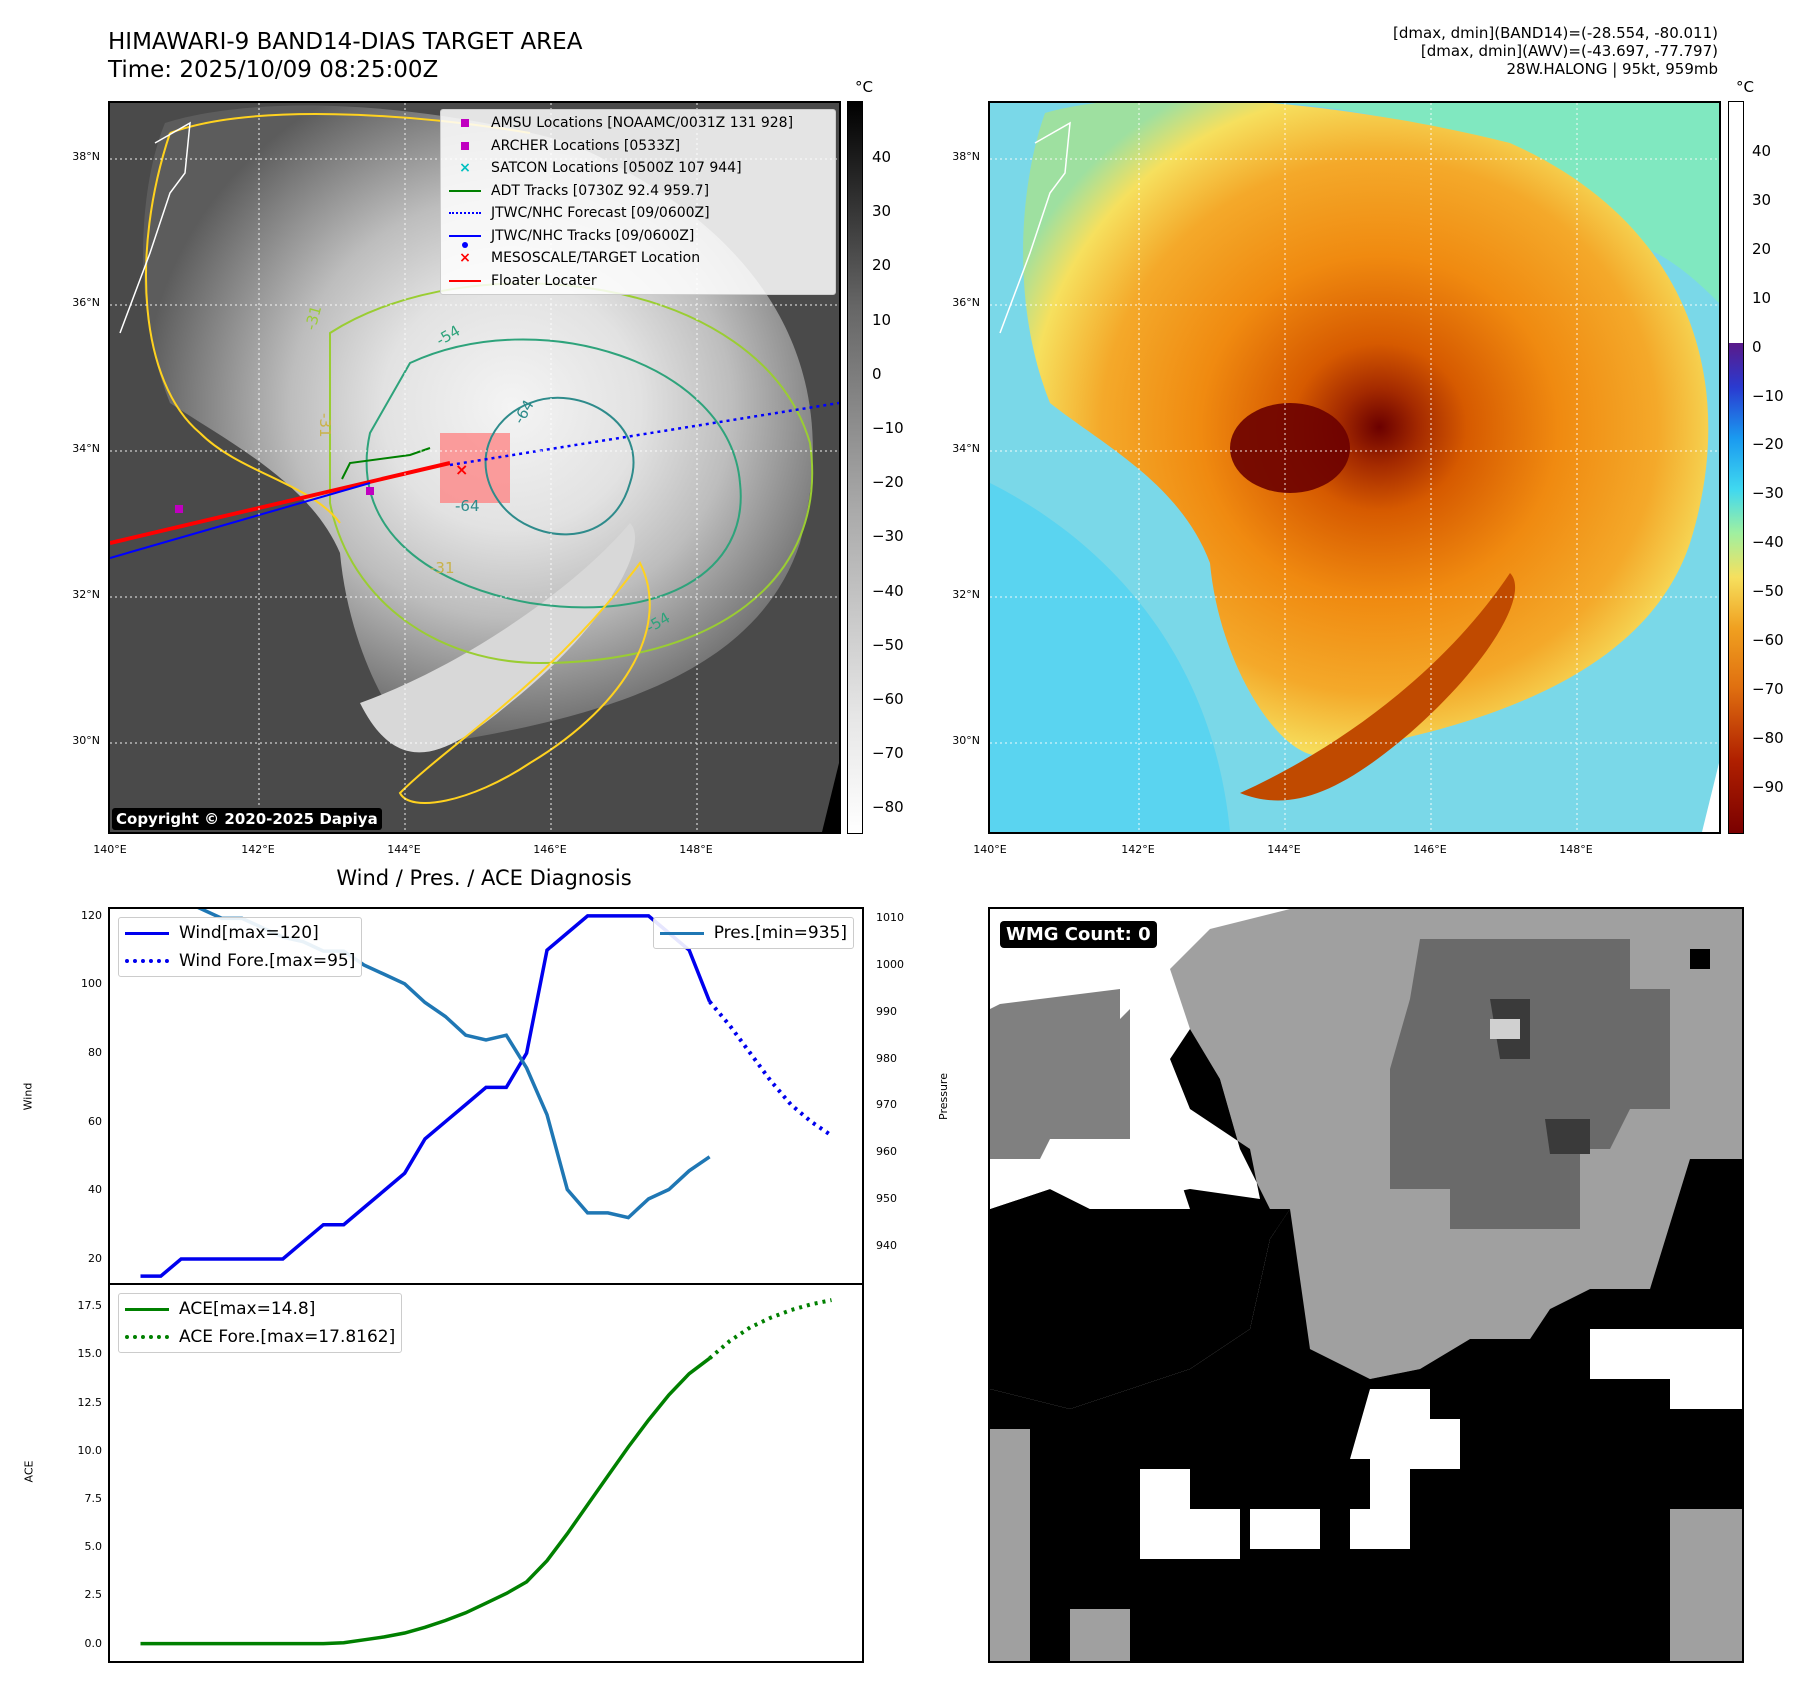 This screenshot has height=1690, width=1801. What do you see at coordinates (465, 235) in the screenshot?
I see `line-dot-icon` at bounding box center [465, 235].